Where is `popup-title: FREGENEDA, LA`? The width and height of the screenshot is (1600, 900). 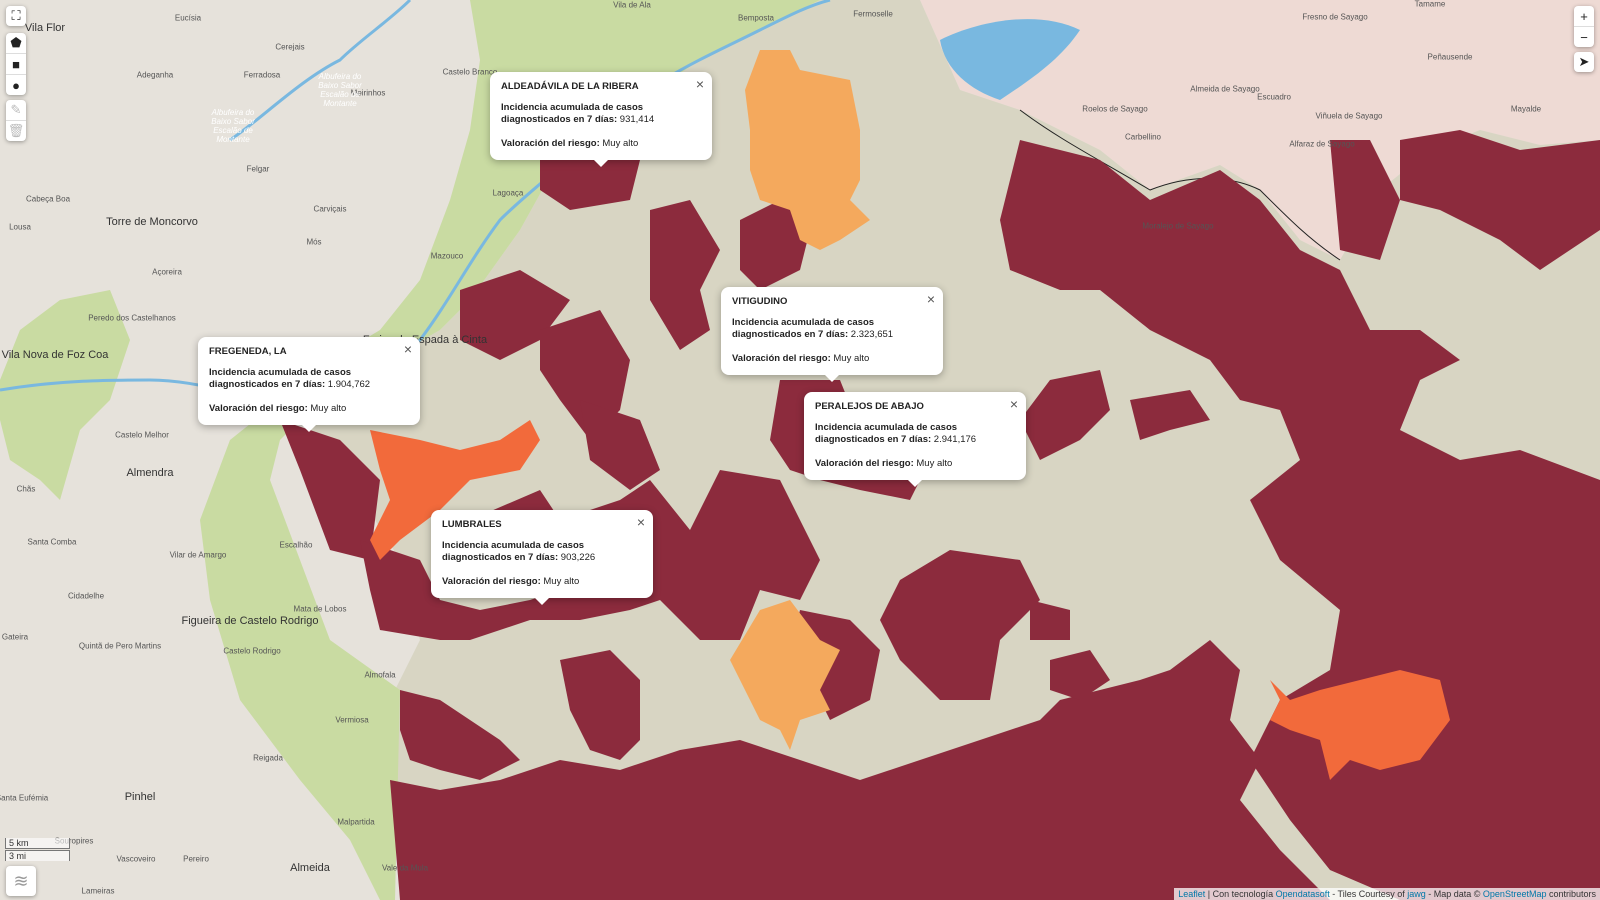 popup-title: FREGENEDA, LA is located at coordinates (248, 351).